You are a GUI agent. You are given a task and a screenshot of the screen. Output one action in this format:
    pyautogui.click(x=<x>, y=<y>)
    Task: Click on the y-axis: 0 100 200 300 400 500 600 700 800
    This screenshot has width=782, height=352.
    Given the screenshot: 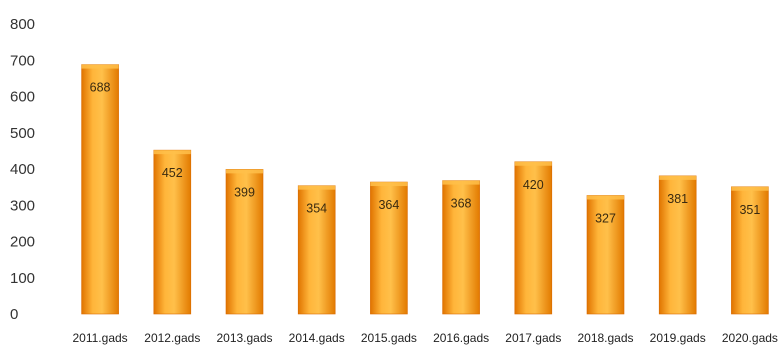 What is the action you would take?
    pyautogui.click(x=22, y=169)
    